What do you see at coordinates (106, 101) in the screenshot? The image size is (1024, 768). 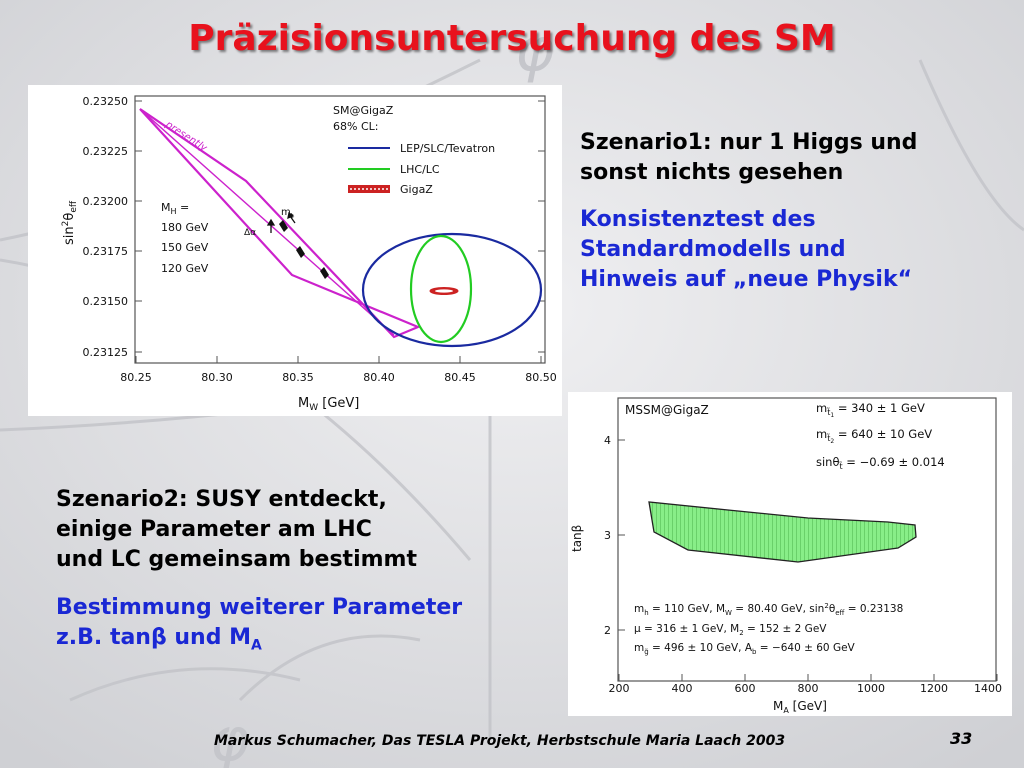 I see `plot1-y-tick-label: 0.23250` at bounding box center [106, 101].